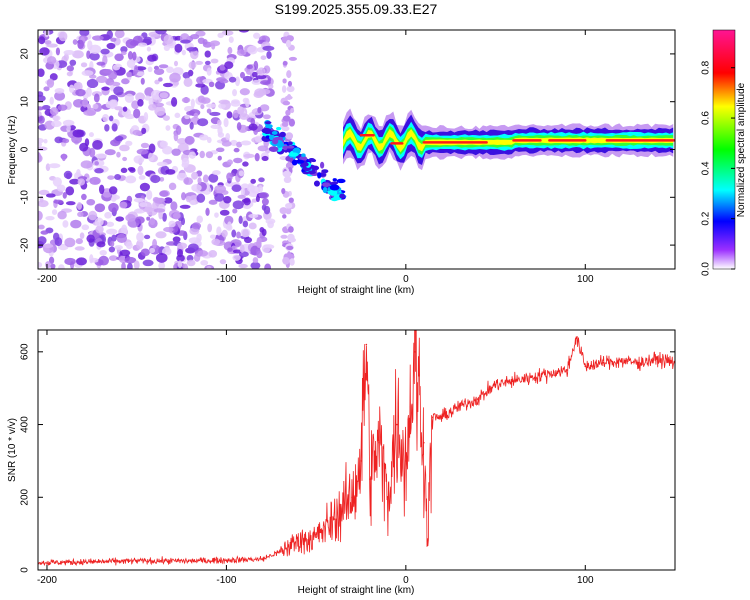 The image size is (750, 600). Describe the element at coordinates (706, 218) in the screenshot. I see `colorbar-tick-label: 0.2` at that location.